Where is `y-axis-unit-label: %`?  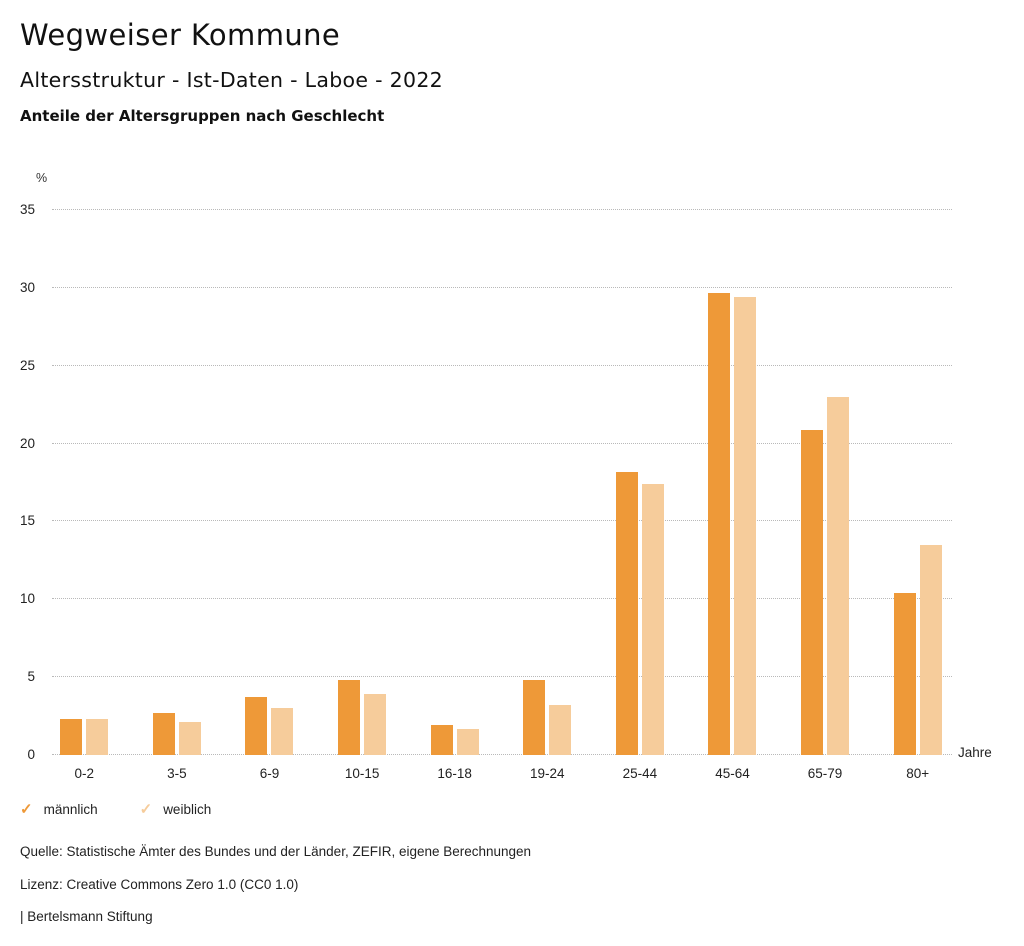 y-axis-unit-label: % is located at coordinates (42, 178).